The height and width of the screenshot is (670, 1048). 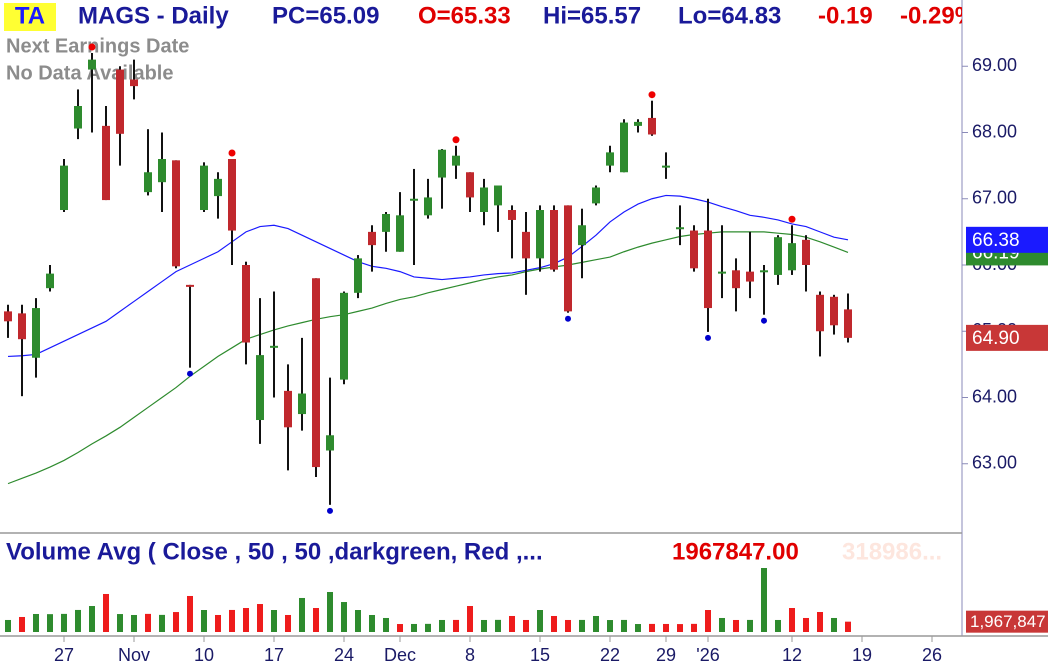 What do you see at coordinates (994, 131) in the screenshot?
I see `y-tick-label: 68.00` at bounding box center [994, 131].